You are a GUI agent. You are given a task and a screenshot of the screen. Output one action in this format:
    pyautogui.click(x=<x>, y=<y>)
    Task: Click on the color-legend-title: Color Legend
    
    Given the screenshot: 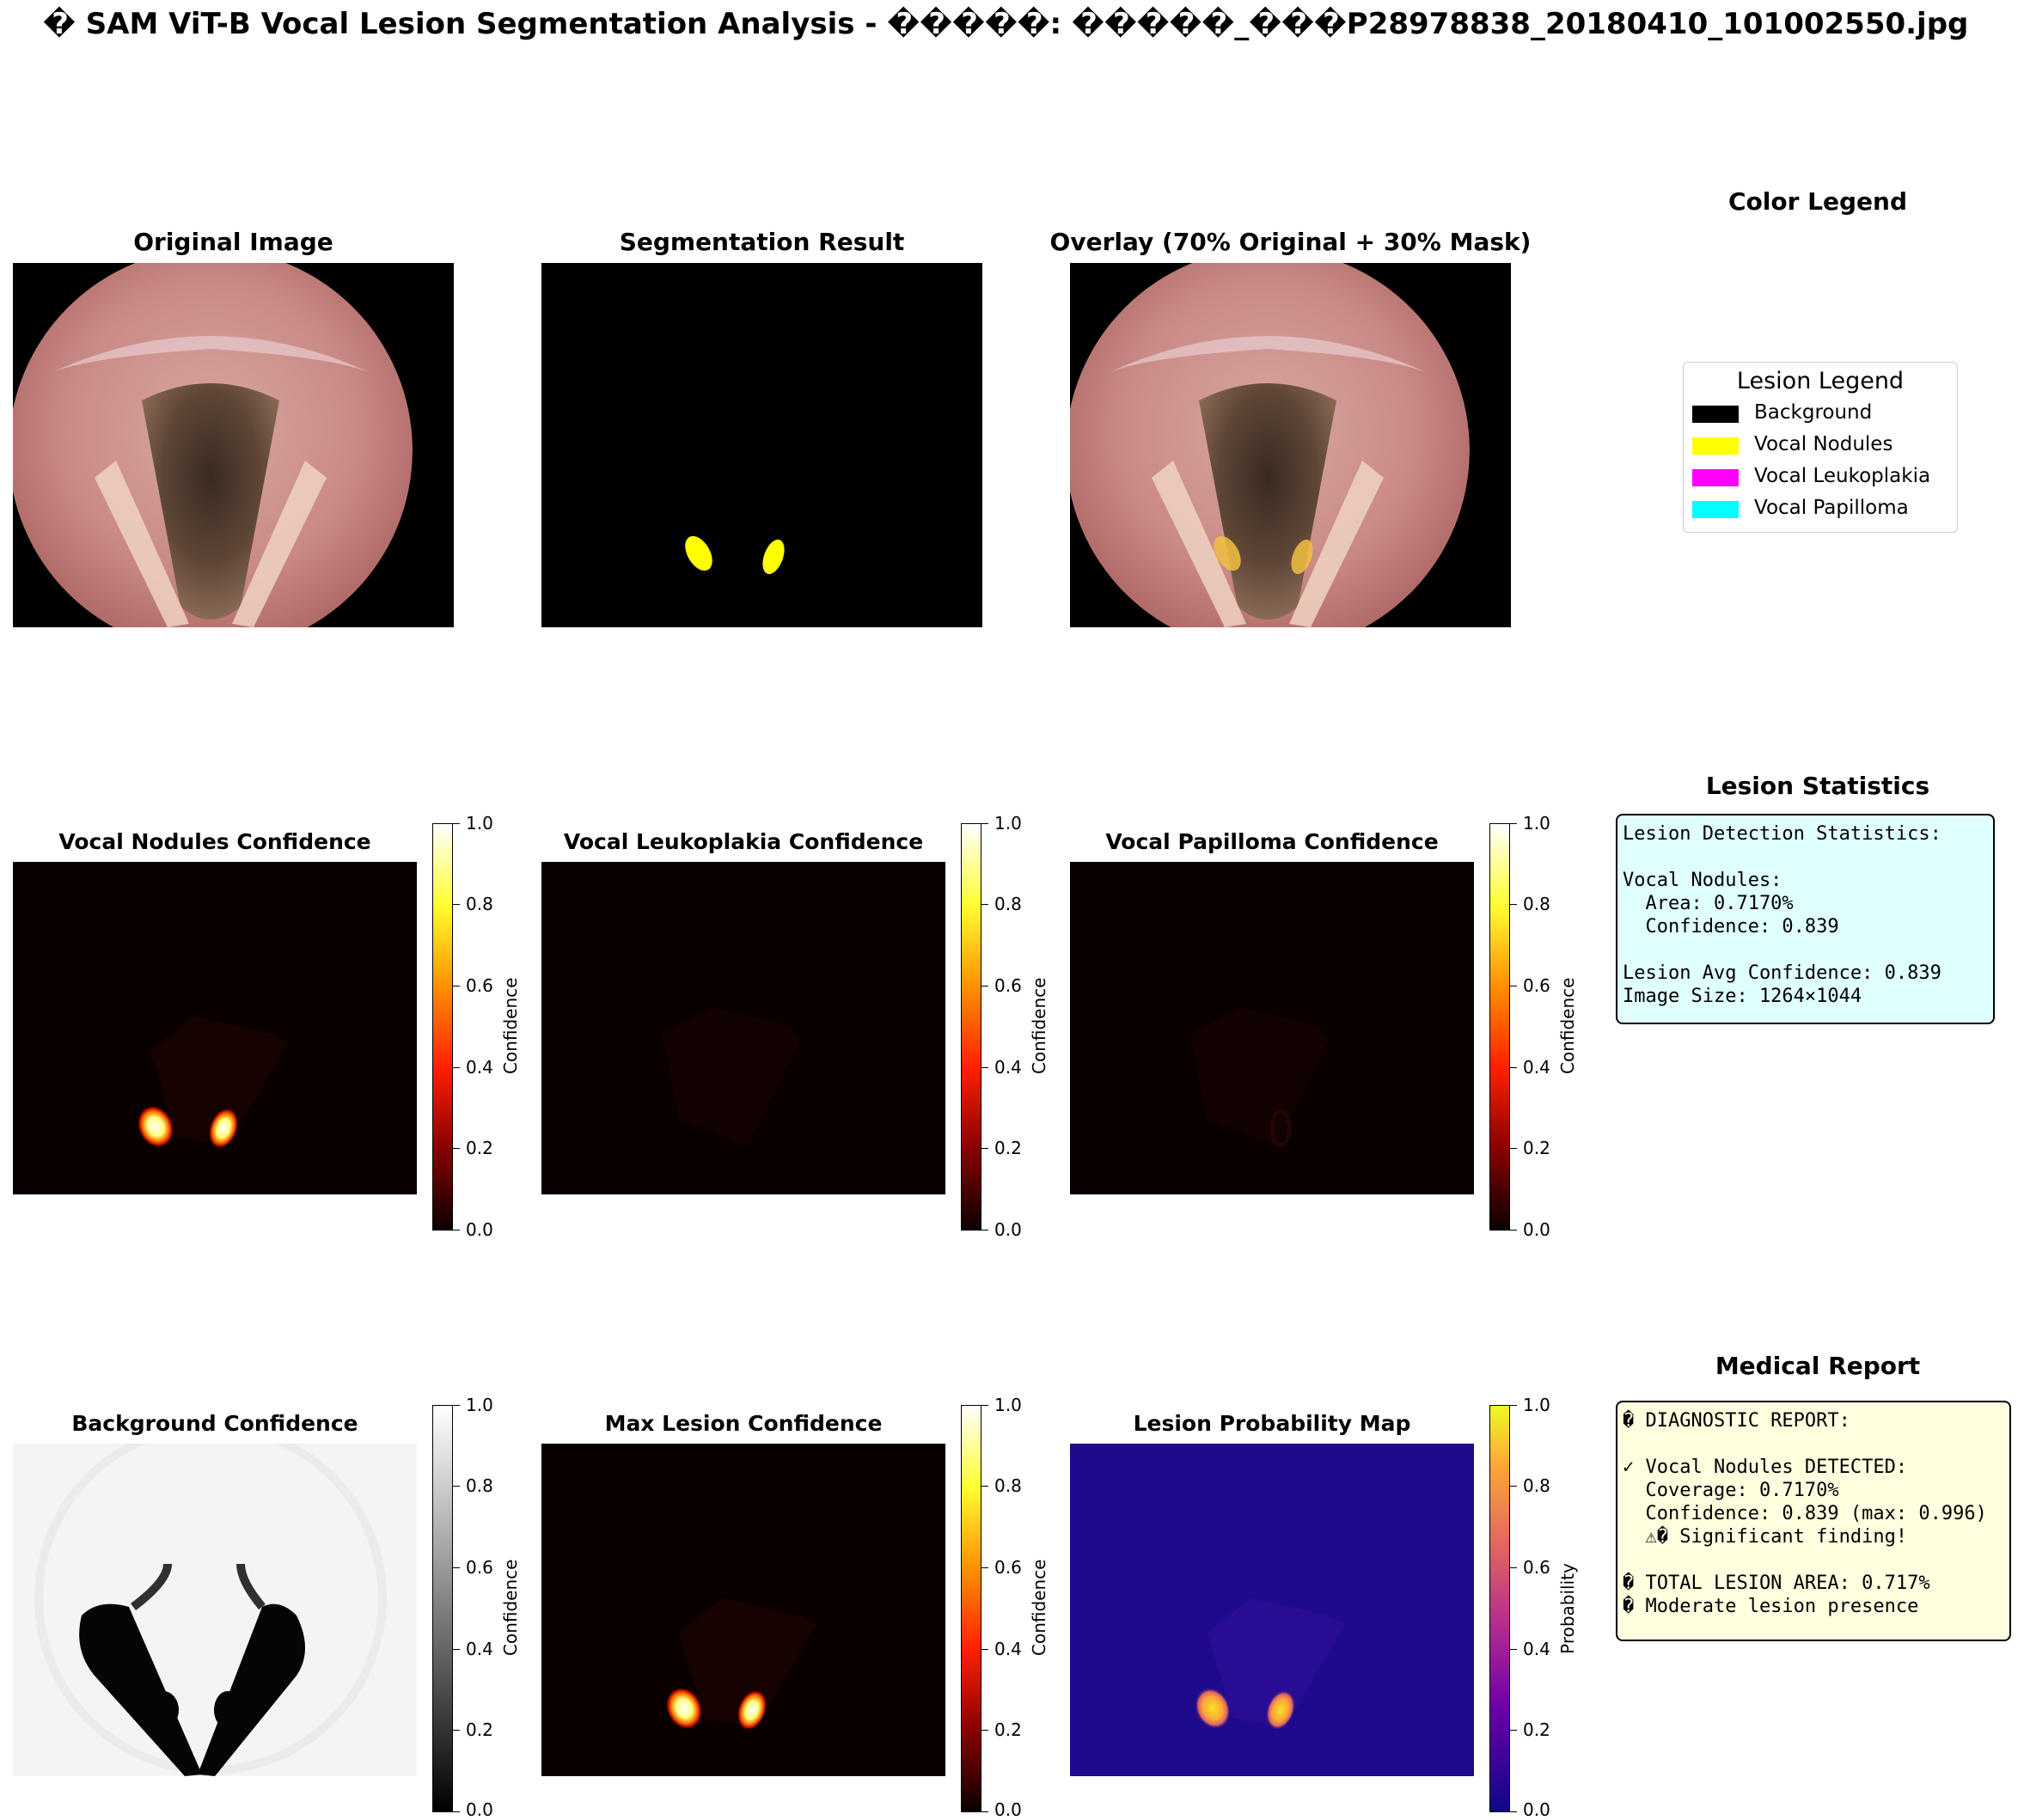 What is the action you would take?
    pyautogui.click(x=1818, y=202)
    